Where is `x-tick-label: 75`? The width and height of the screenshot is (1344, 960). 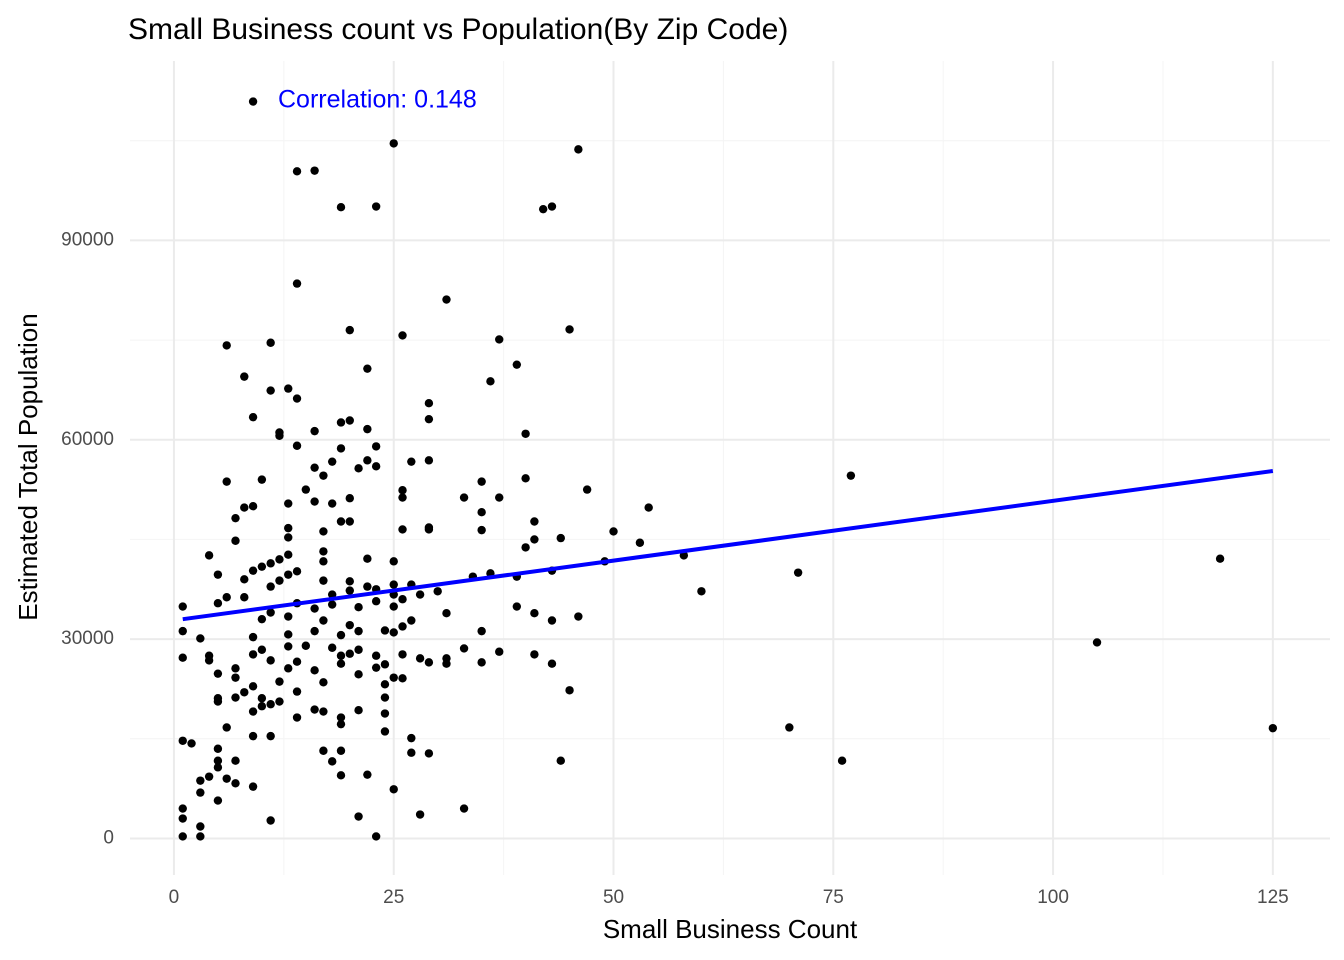 x-tick-label: 75 is located at coordinates (833, 897).